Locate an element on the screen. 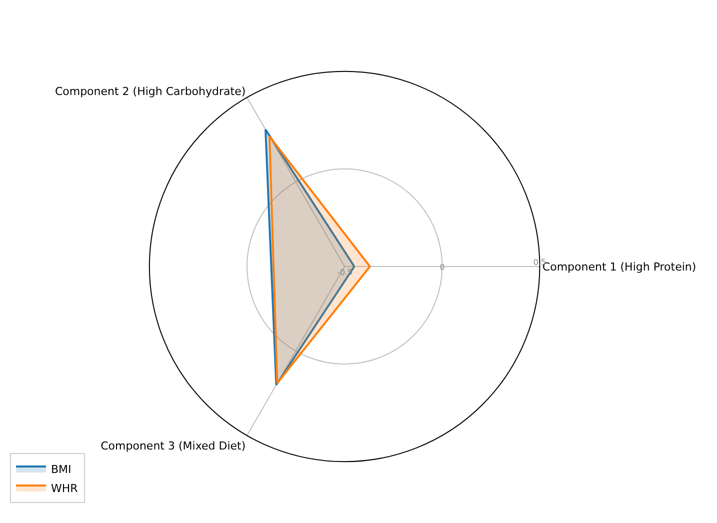  spoke-label: Component 3 (Mixed Diet) is located at coordinates (173, 445).